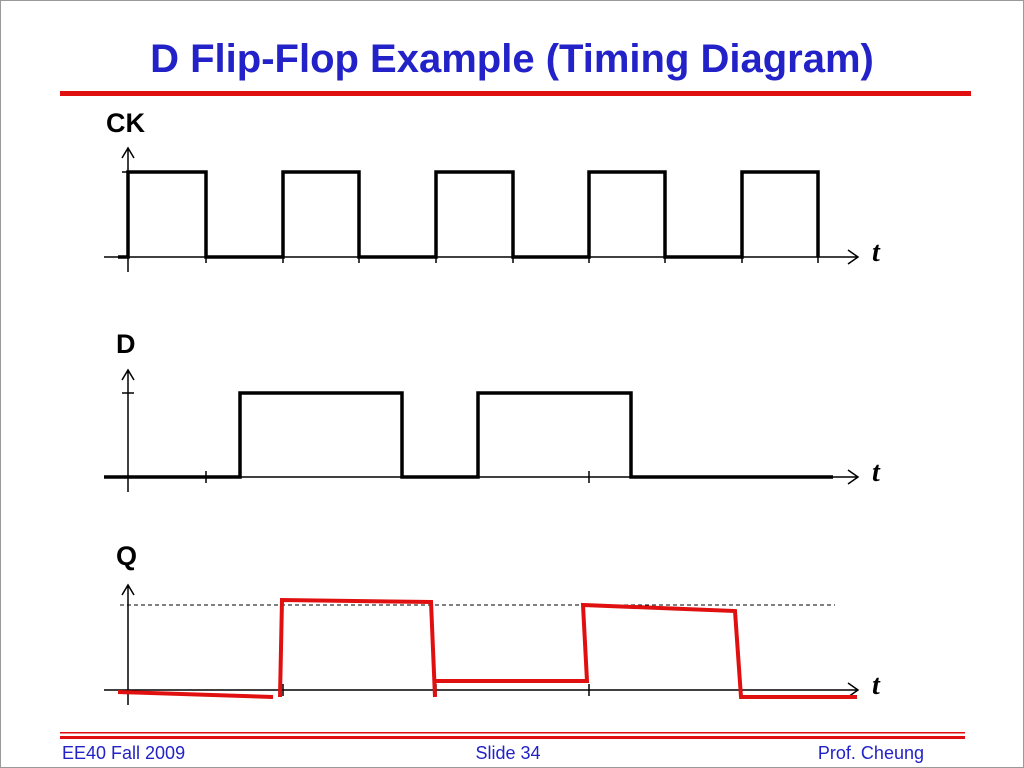  What do you see at coordinates (468, 435) in the screenshot?
I see `d-waveform` at bounding box center [468, 435].